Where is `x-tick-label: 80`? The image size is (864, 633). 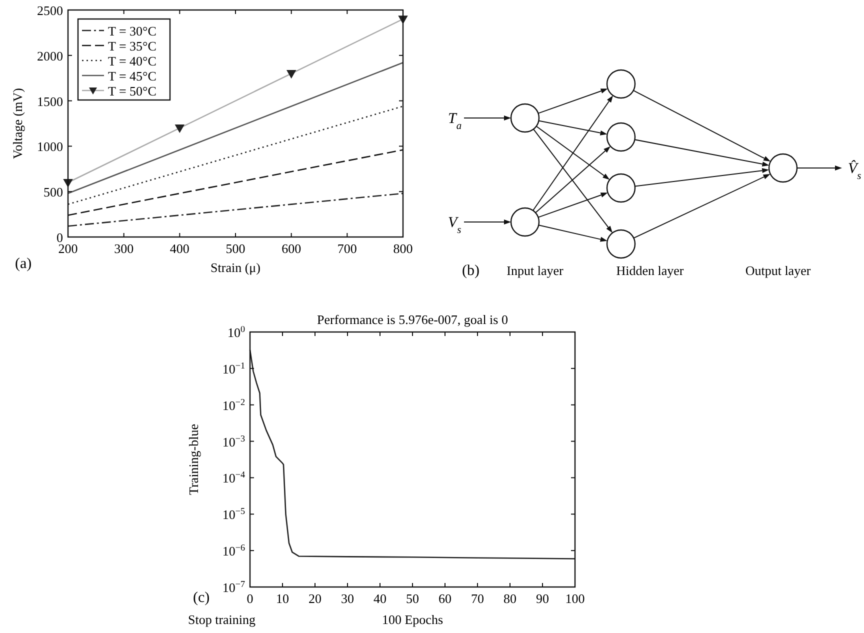
x-tick-label: 80 is located at coordinates (510, 598).